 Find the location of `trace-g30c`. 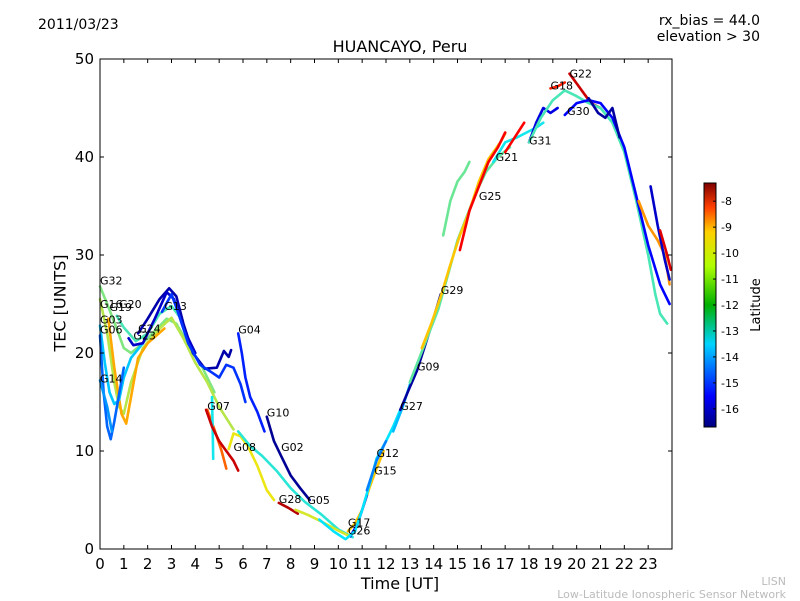

trace-g30c is located at coordinates (604, 117).